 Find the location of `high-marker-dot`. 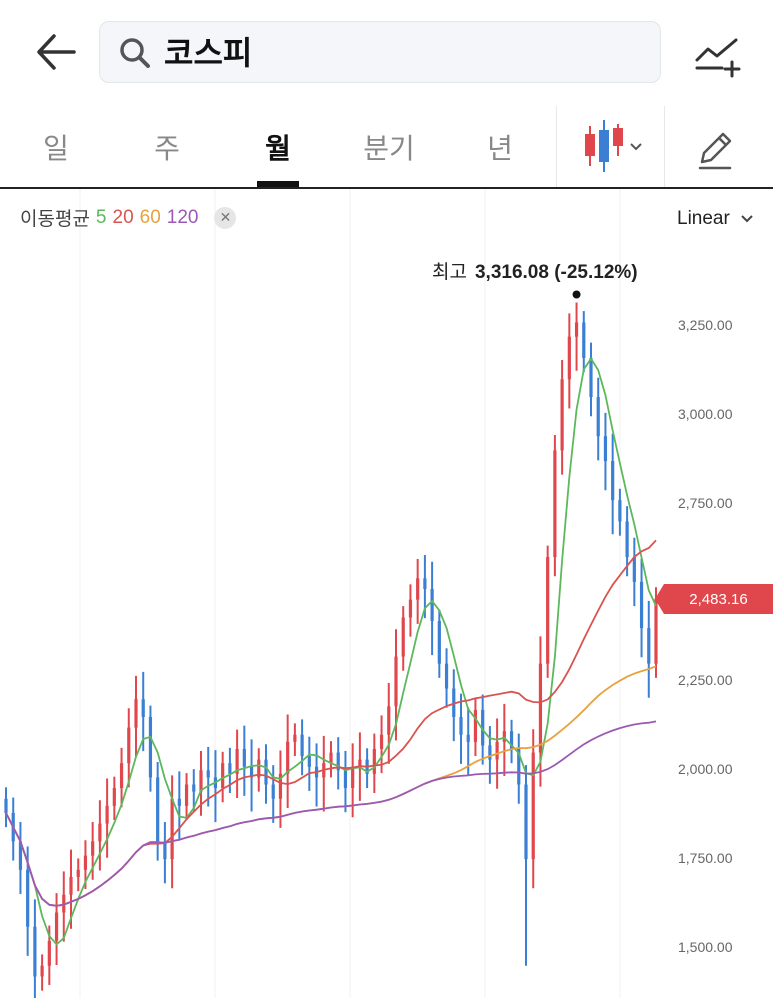

high-marker-dot is located at coordinates (576, 294).